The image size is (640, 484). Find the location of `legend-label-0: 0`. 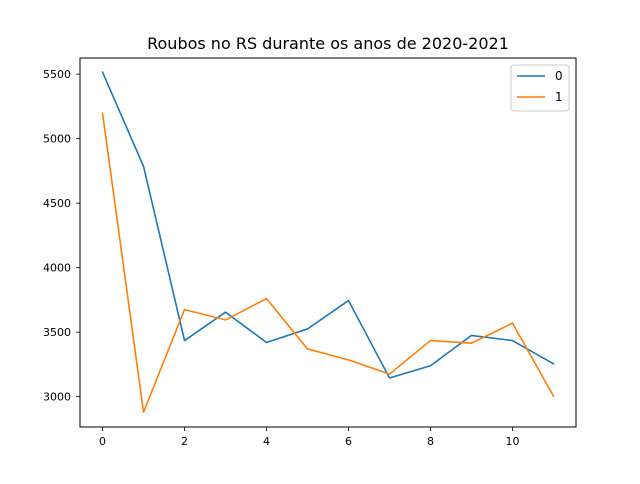

legend-label-0: 0 is located at coordinates (559, 76).